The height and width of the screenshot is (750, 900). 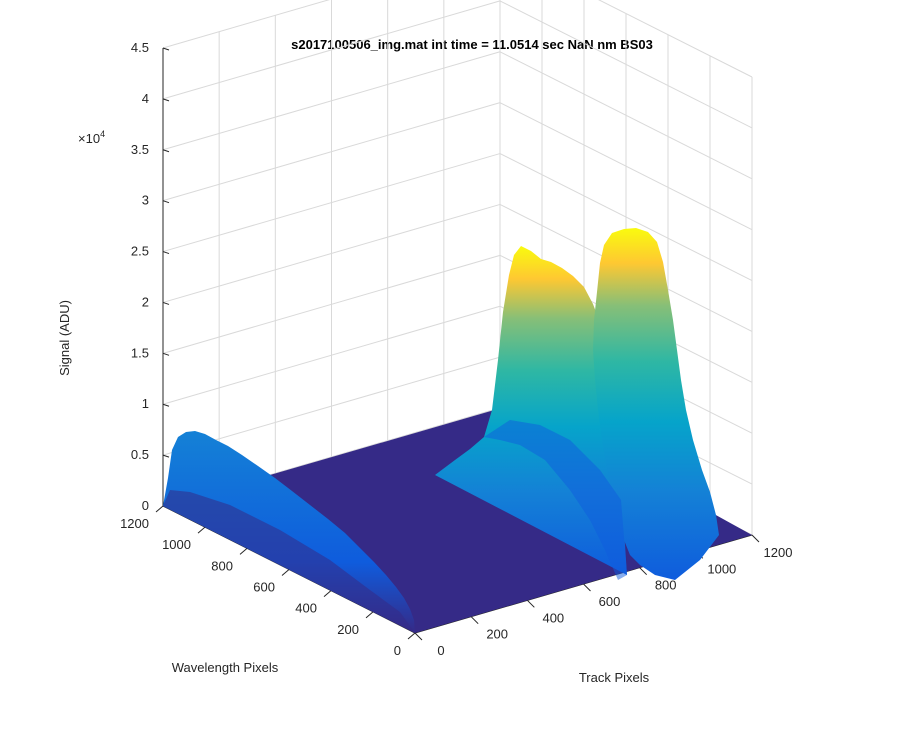 I want to click on y-tick-label: 1200, so click(x=134, y=523).